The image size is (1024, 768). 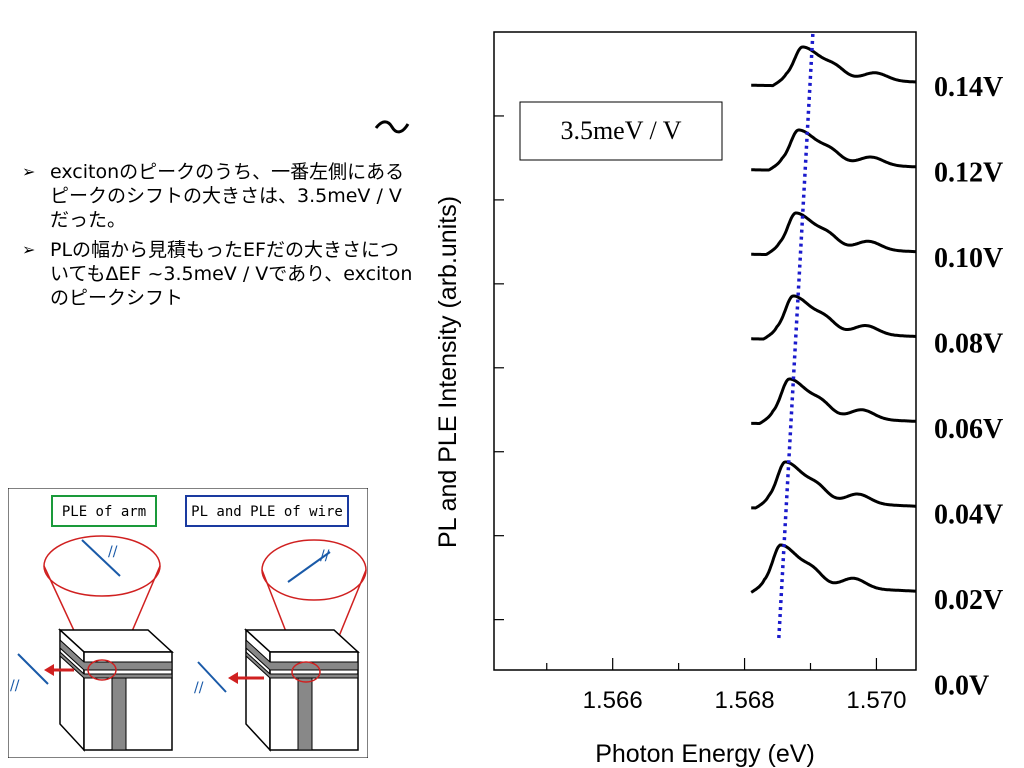 I want to click on slope-annotation-box: 3.5meV / V, so click(x=621, y=131).